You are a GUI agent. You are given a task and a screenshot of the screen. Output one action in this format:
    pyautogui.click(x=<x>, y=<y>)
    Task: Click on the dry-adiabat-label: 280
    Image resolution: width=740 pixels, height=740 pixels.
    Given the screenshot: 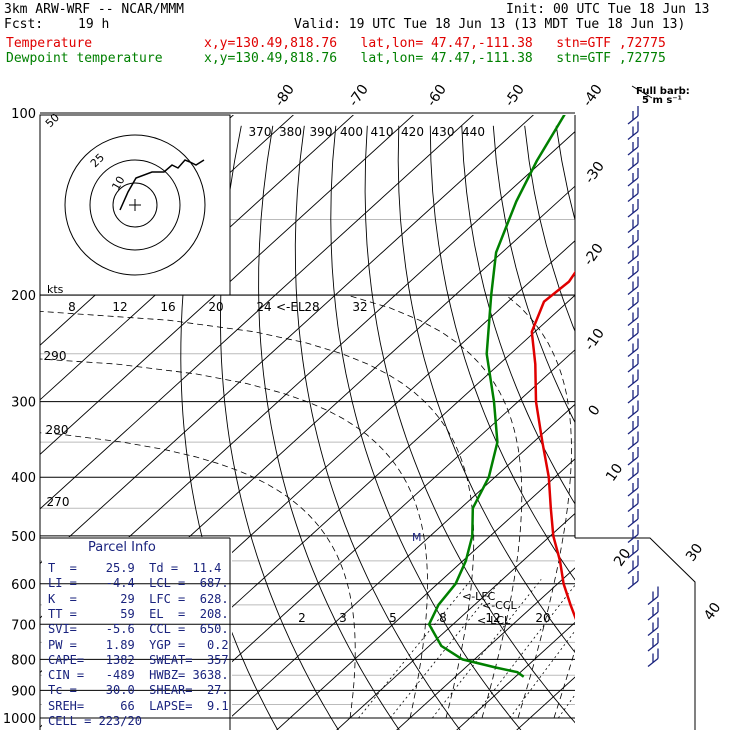 What is the action you would take?
    pyautogui.click(x=57, y=430)
    